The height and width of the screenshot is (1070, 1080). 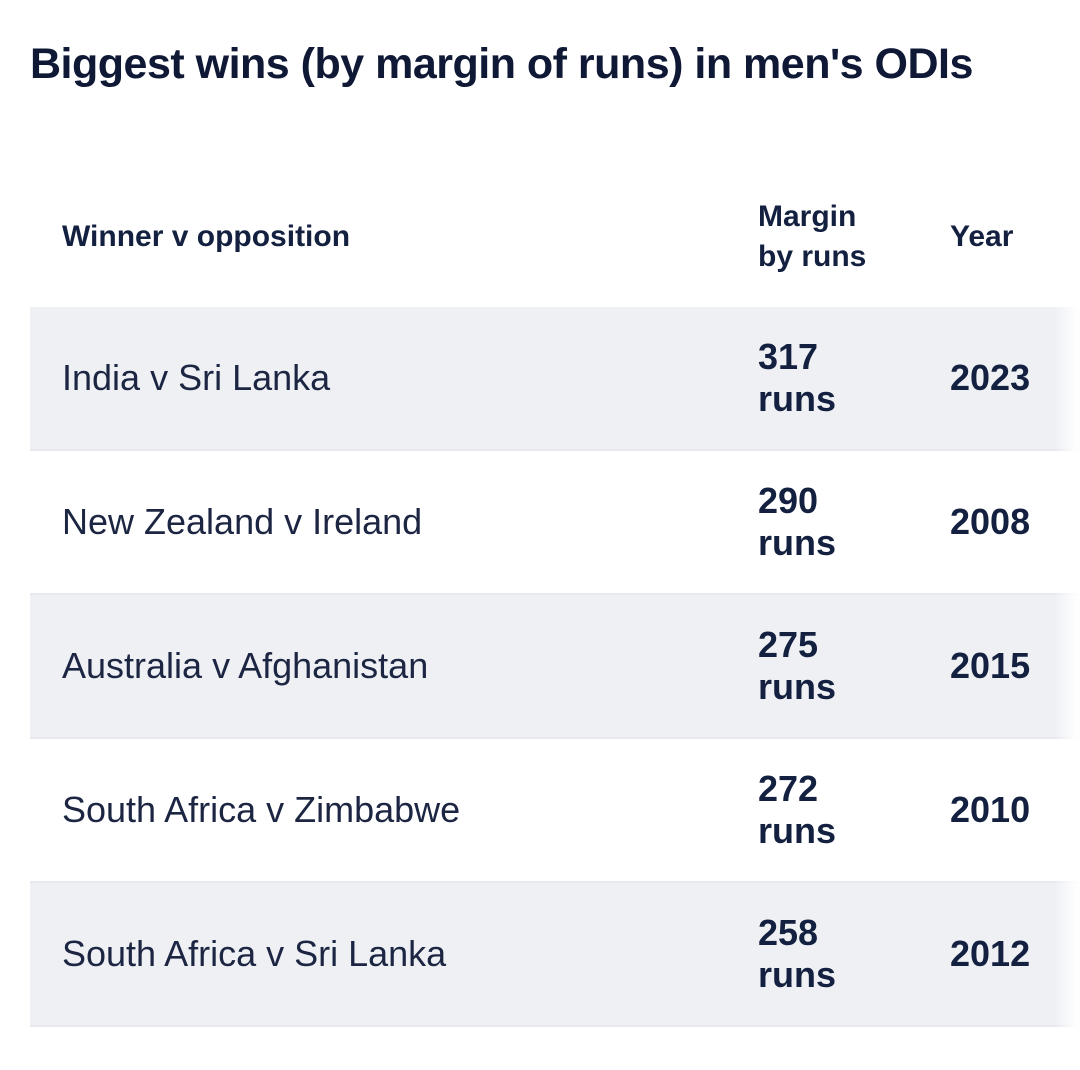 What do you see at coordinates (990, 953) in the screenshot?
I see `year-cell: 2012` at bounding box center [990, 953].